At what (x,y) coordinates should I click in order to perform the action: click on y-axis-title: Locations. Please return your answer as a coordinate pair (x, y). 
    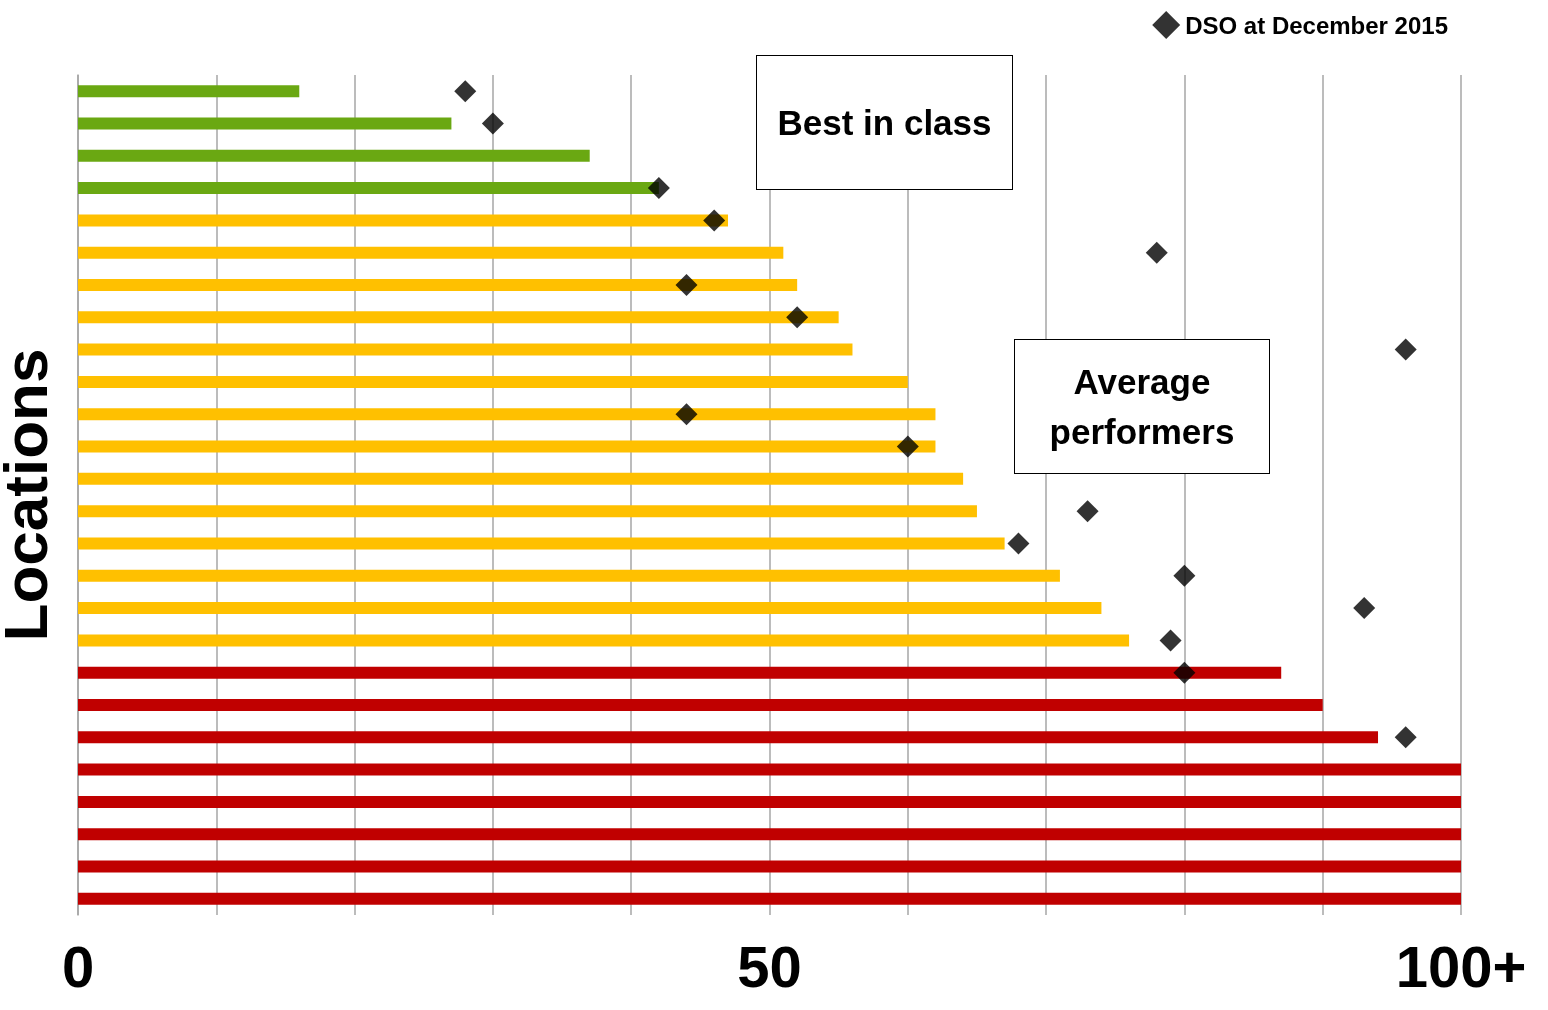
    Looking at the image, I should click on (30, 495).